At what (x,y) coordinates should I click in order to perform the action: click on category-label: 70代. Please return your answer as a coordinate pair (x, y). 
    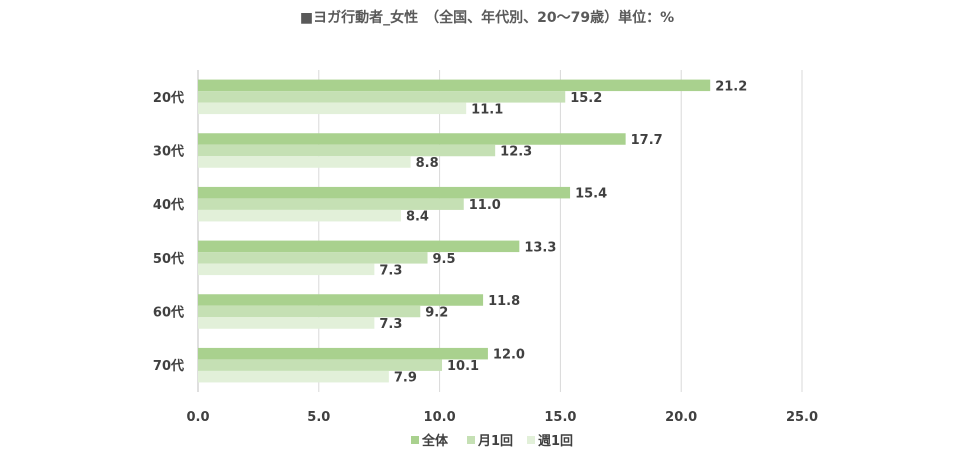
    Looking at the image, I should click on (168, 366).